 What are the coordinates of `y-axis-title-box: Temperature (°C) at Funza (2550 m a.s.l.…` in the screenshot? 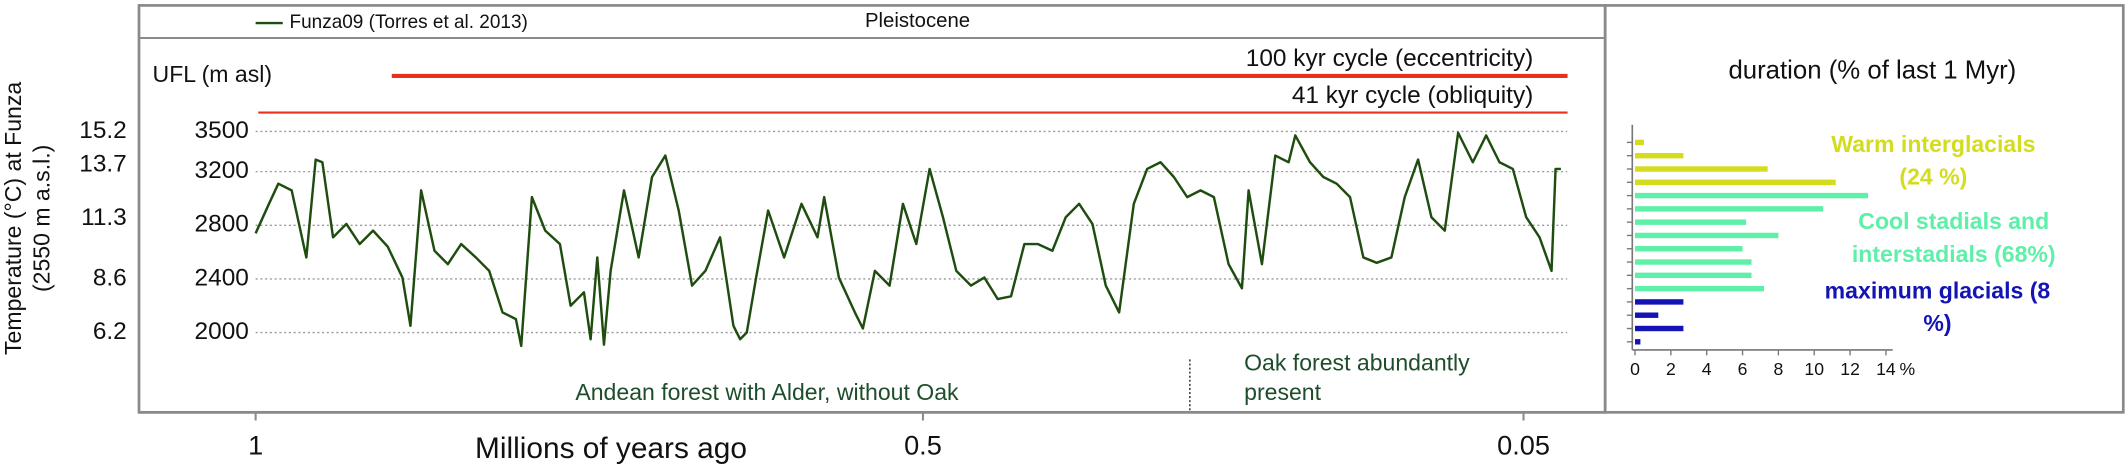 It's located at (27, 218).